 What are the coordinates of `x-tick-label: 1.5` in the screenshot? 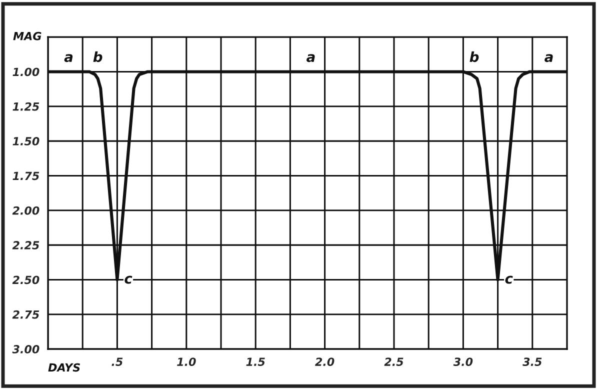 It's located at (255, 362).